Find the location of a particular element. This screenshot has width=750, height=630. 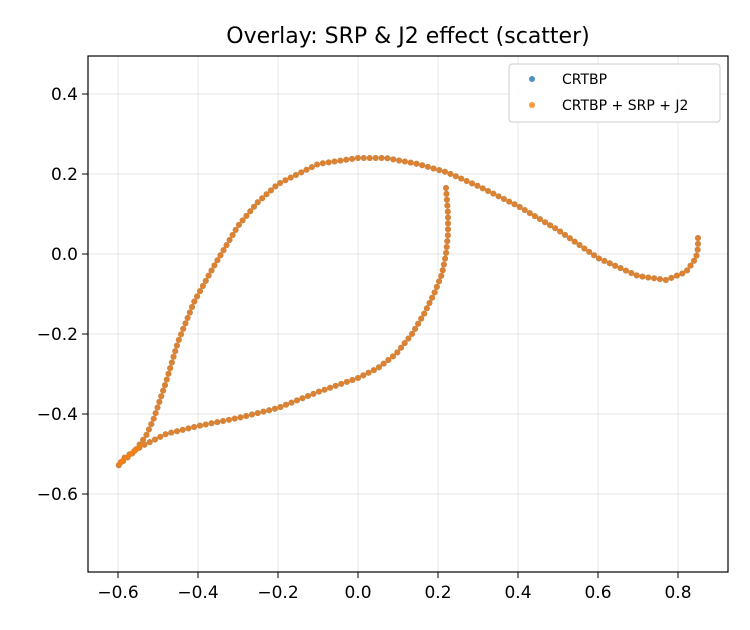

legend-label: CRTBP is located at coordinates (584, 80).